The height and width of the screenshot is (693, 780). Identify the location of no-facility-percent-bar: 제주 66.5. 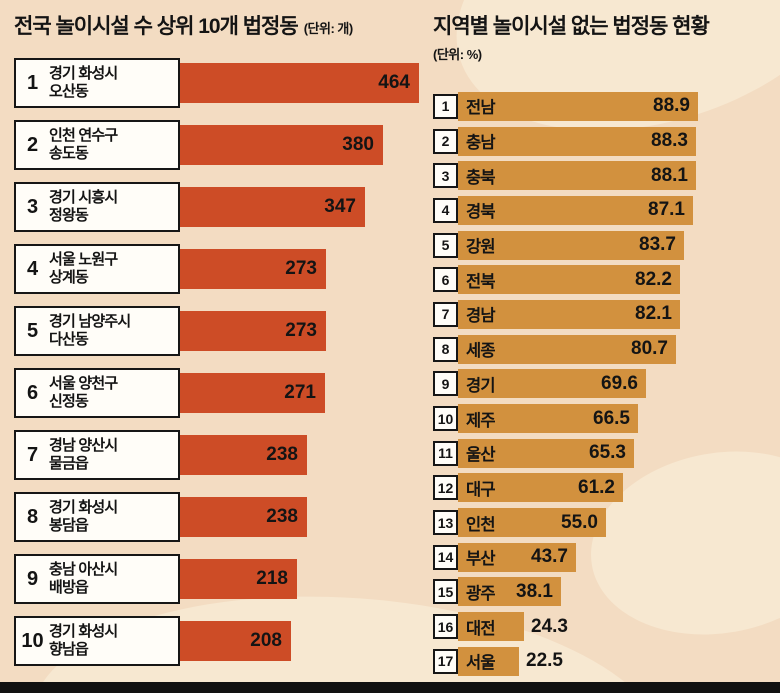
(548, 419).